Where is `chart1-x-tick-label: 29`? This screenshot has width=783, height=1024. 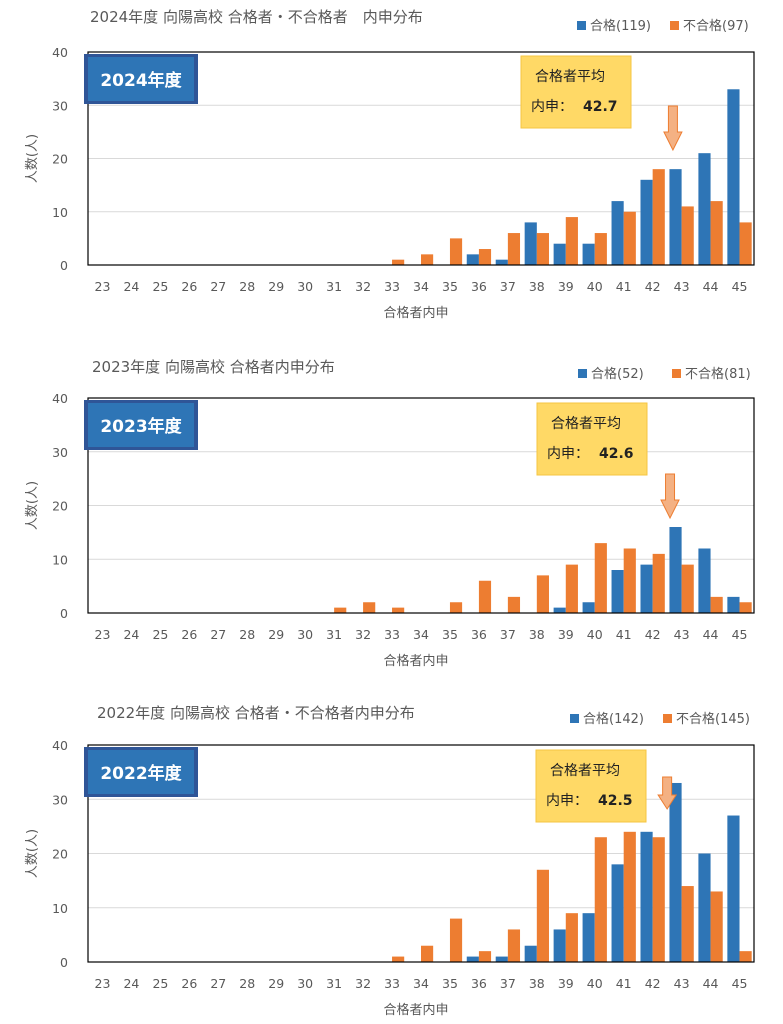
chart1-x-tick-label: 29 is located at coordinates (276, 286).